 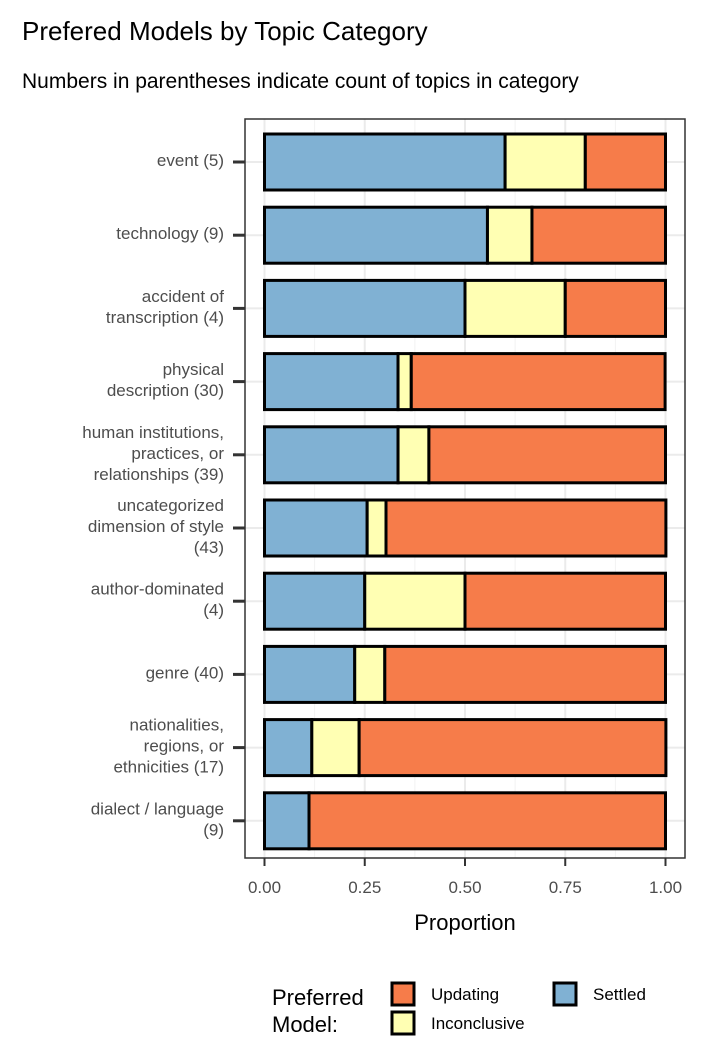 What do you see at coordinates (465, 994) in the screenshot?
I see `legend-label-updating: Updating` at bounding box center [465, 994].